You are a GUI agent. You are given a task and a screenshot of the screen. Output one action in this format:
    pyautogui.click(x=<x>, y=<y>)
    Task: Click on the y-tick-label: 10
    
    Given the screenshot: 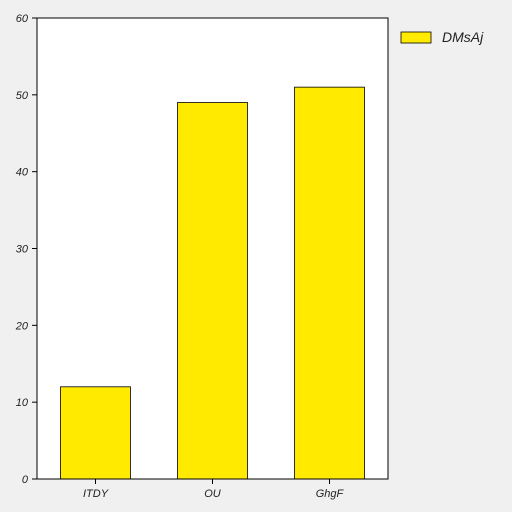 What is the action you would take?
    pyautogui.click(x=22, y=403)
    